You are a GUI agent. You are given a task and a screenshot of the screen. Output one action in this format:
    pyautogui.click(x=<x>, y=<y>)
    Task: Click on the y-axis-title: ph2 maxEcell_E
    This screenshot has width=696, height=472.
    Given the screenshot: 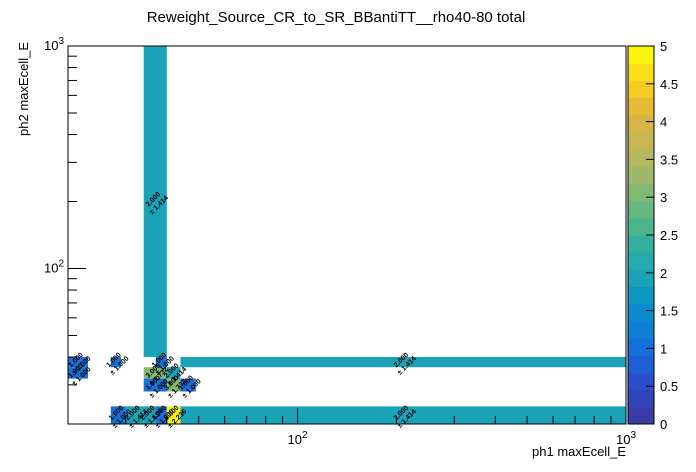 What is the action you would take?
    pyautogui.click(x=23, y=89)
    